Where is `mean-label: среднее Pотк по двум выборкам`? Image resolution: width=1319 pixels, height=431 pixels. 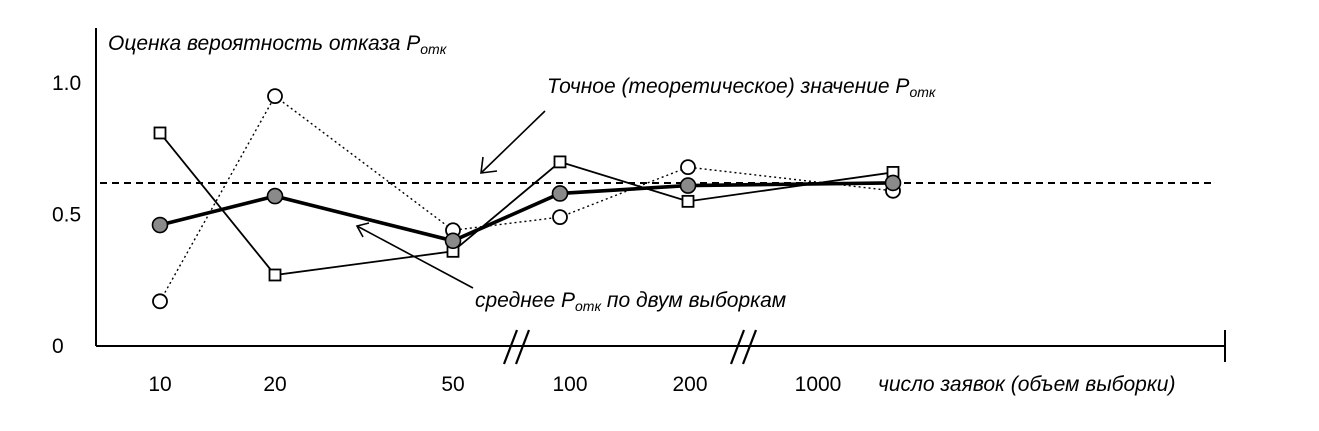 mean-label: среднее Pотк по двум выборкам is located at coordinates (630, 301).